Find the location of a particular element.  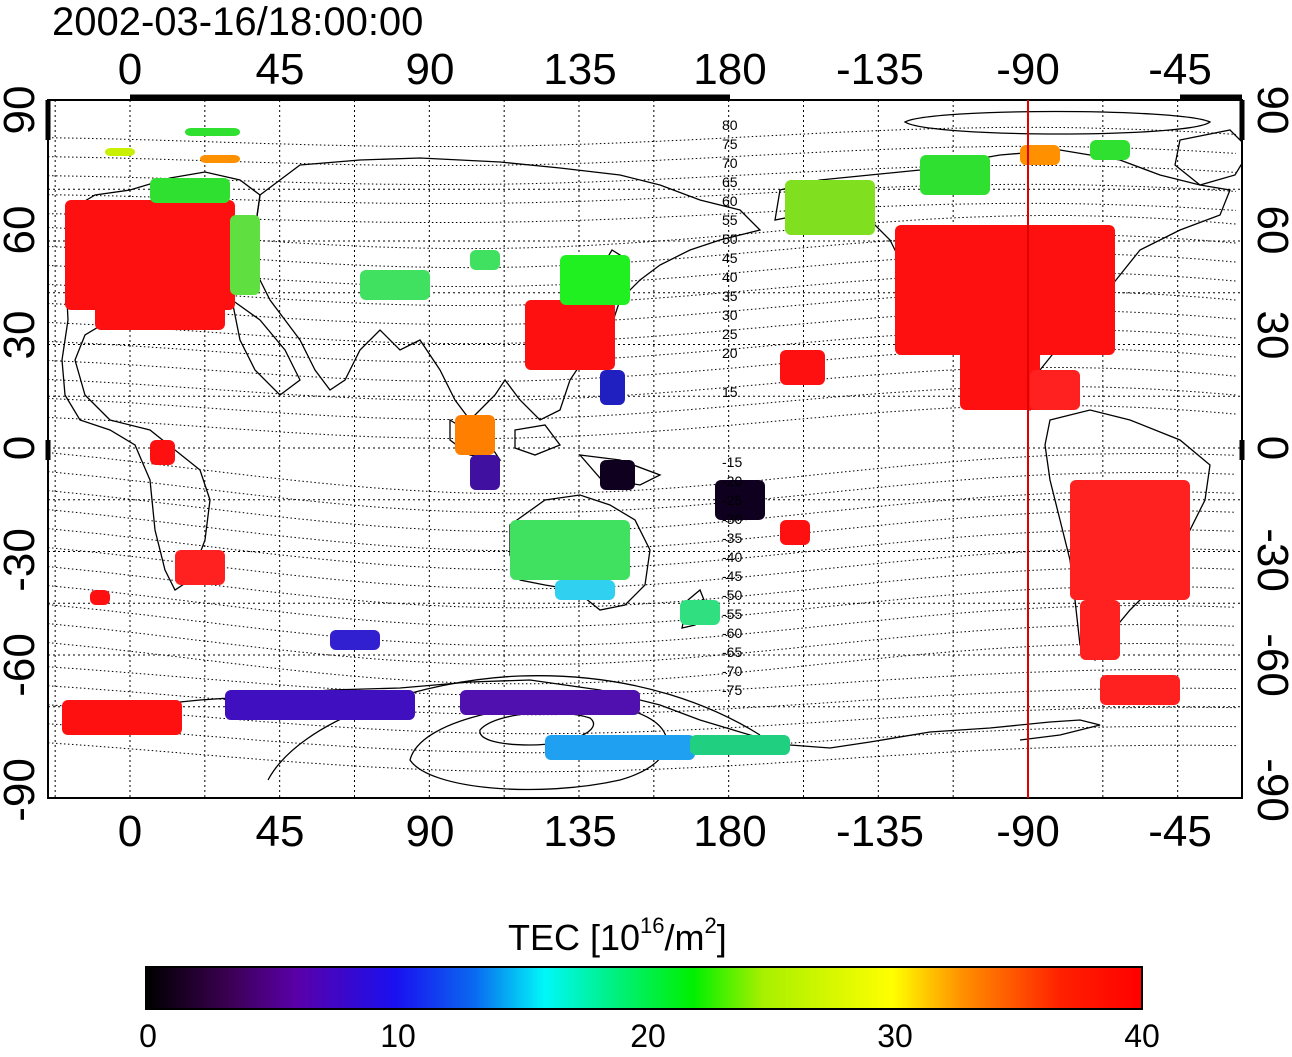

plot-title: 2002-03-16/18:00:00 is located at coordinates (238, 22).